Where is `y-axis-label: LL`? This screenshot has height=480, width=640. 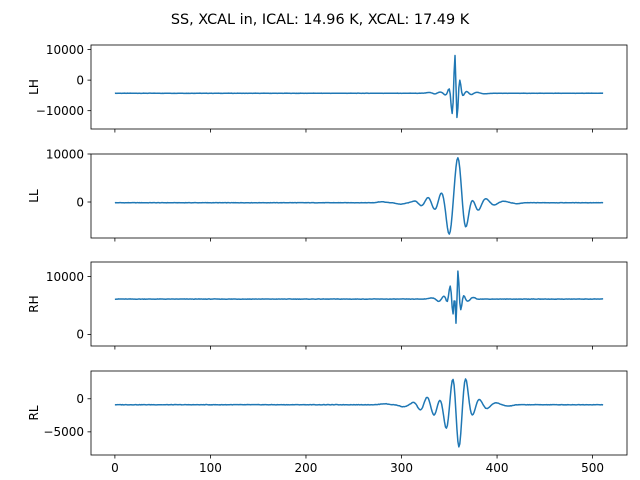 y-axis-label: LL is located at coordinates (34, 196).